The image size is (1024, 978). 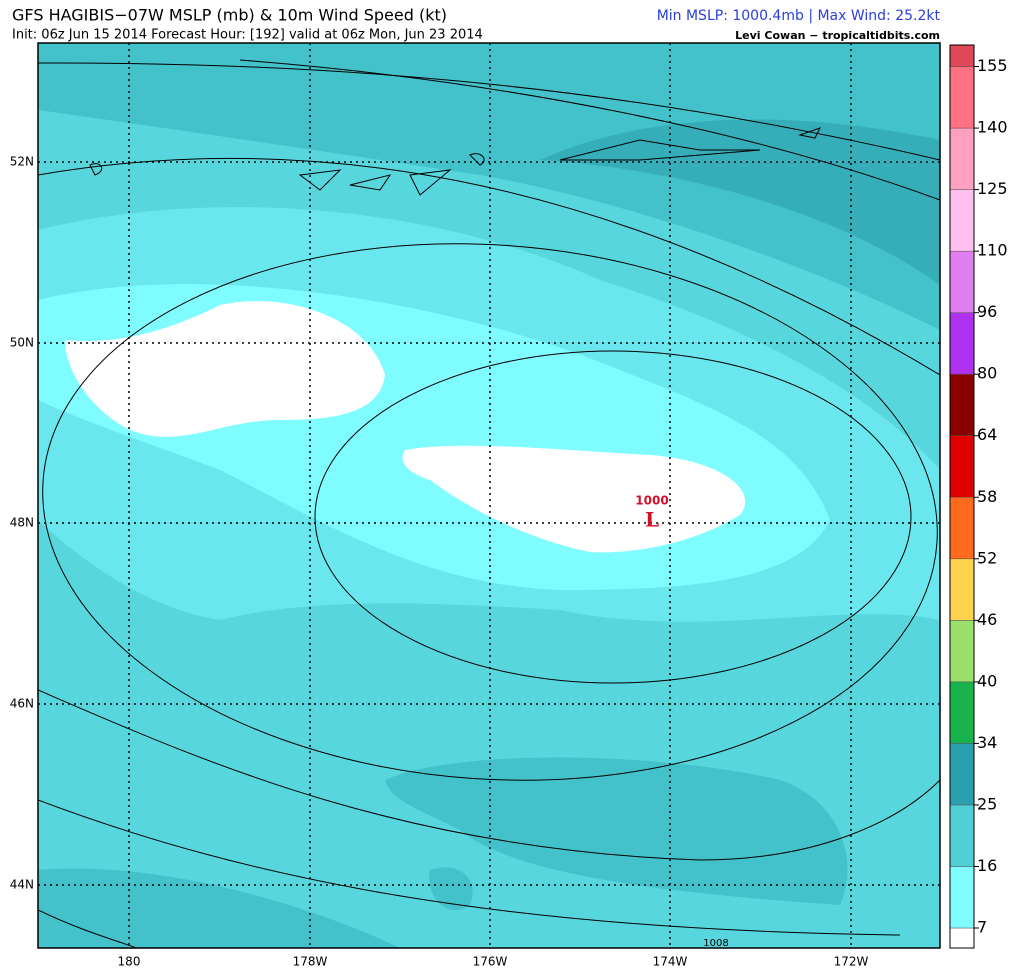 What do you see at coordinates (987, 680) in the screenshot?
I see `colorbar-label: 40` at bounding box center [987, 680].